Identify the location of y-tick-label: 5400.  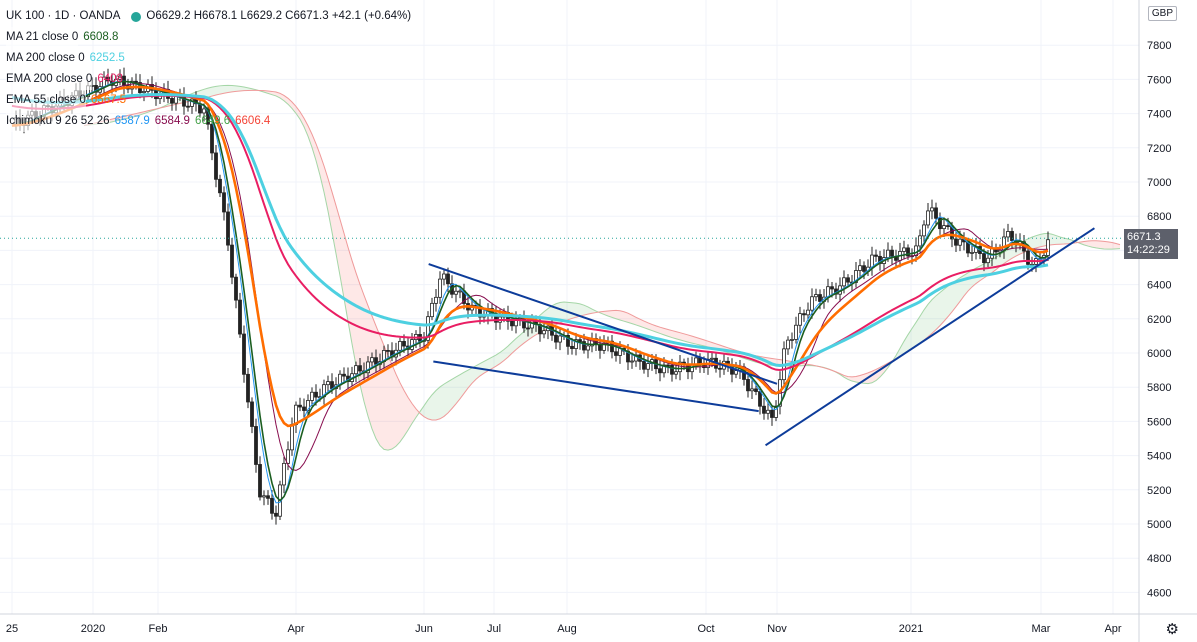
(1159, 457).